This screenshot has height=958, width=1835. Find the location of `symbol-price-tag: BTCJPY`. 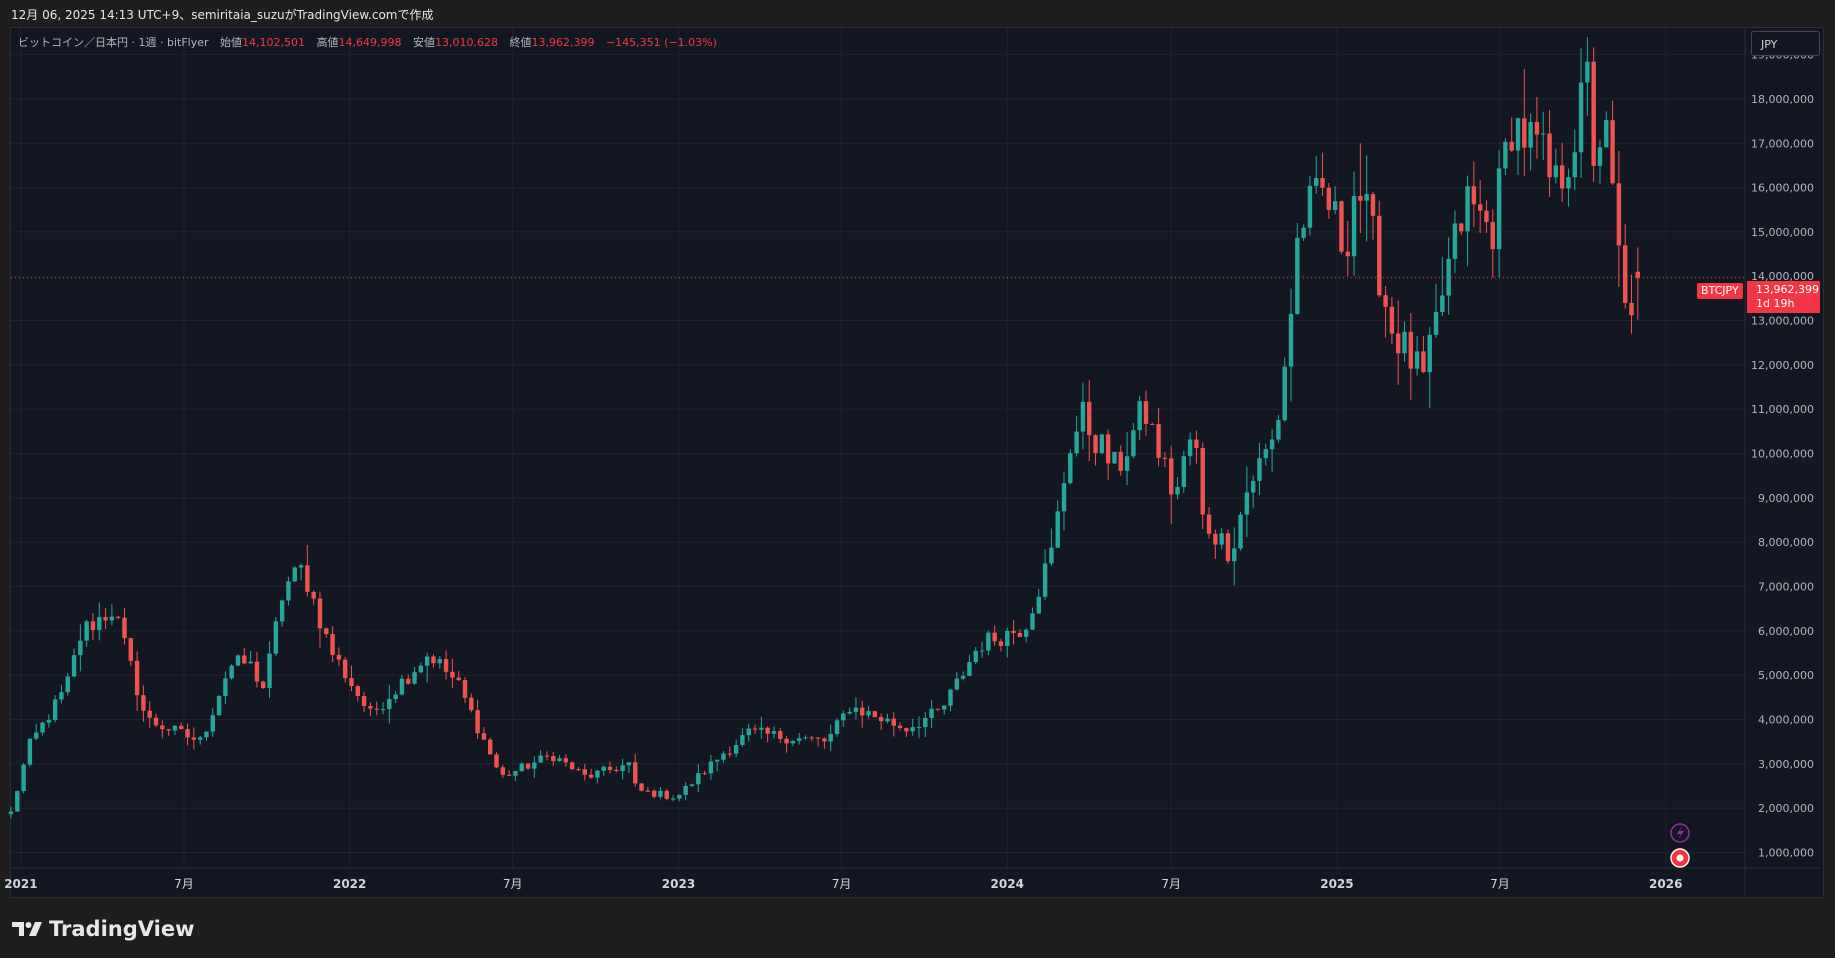

symbol-price-tag: BTCJPY is located at coordinates (1720, 291).